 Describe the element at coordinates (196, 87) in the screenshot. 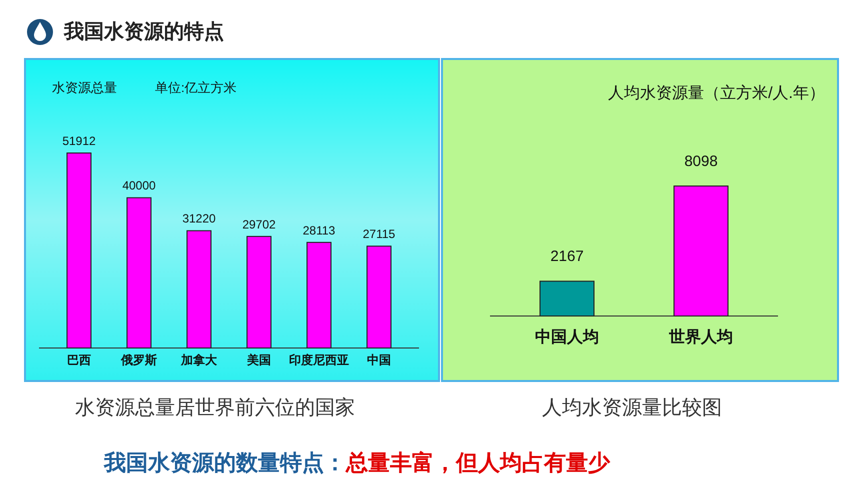

I see `chart-subtitle: 单位:亿立方米` at that location.